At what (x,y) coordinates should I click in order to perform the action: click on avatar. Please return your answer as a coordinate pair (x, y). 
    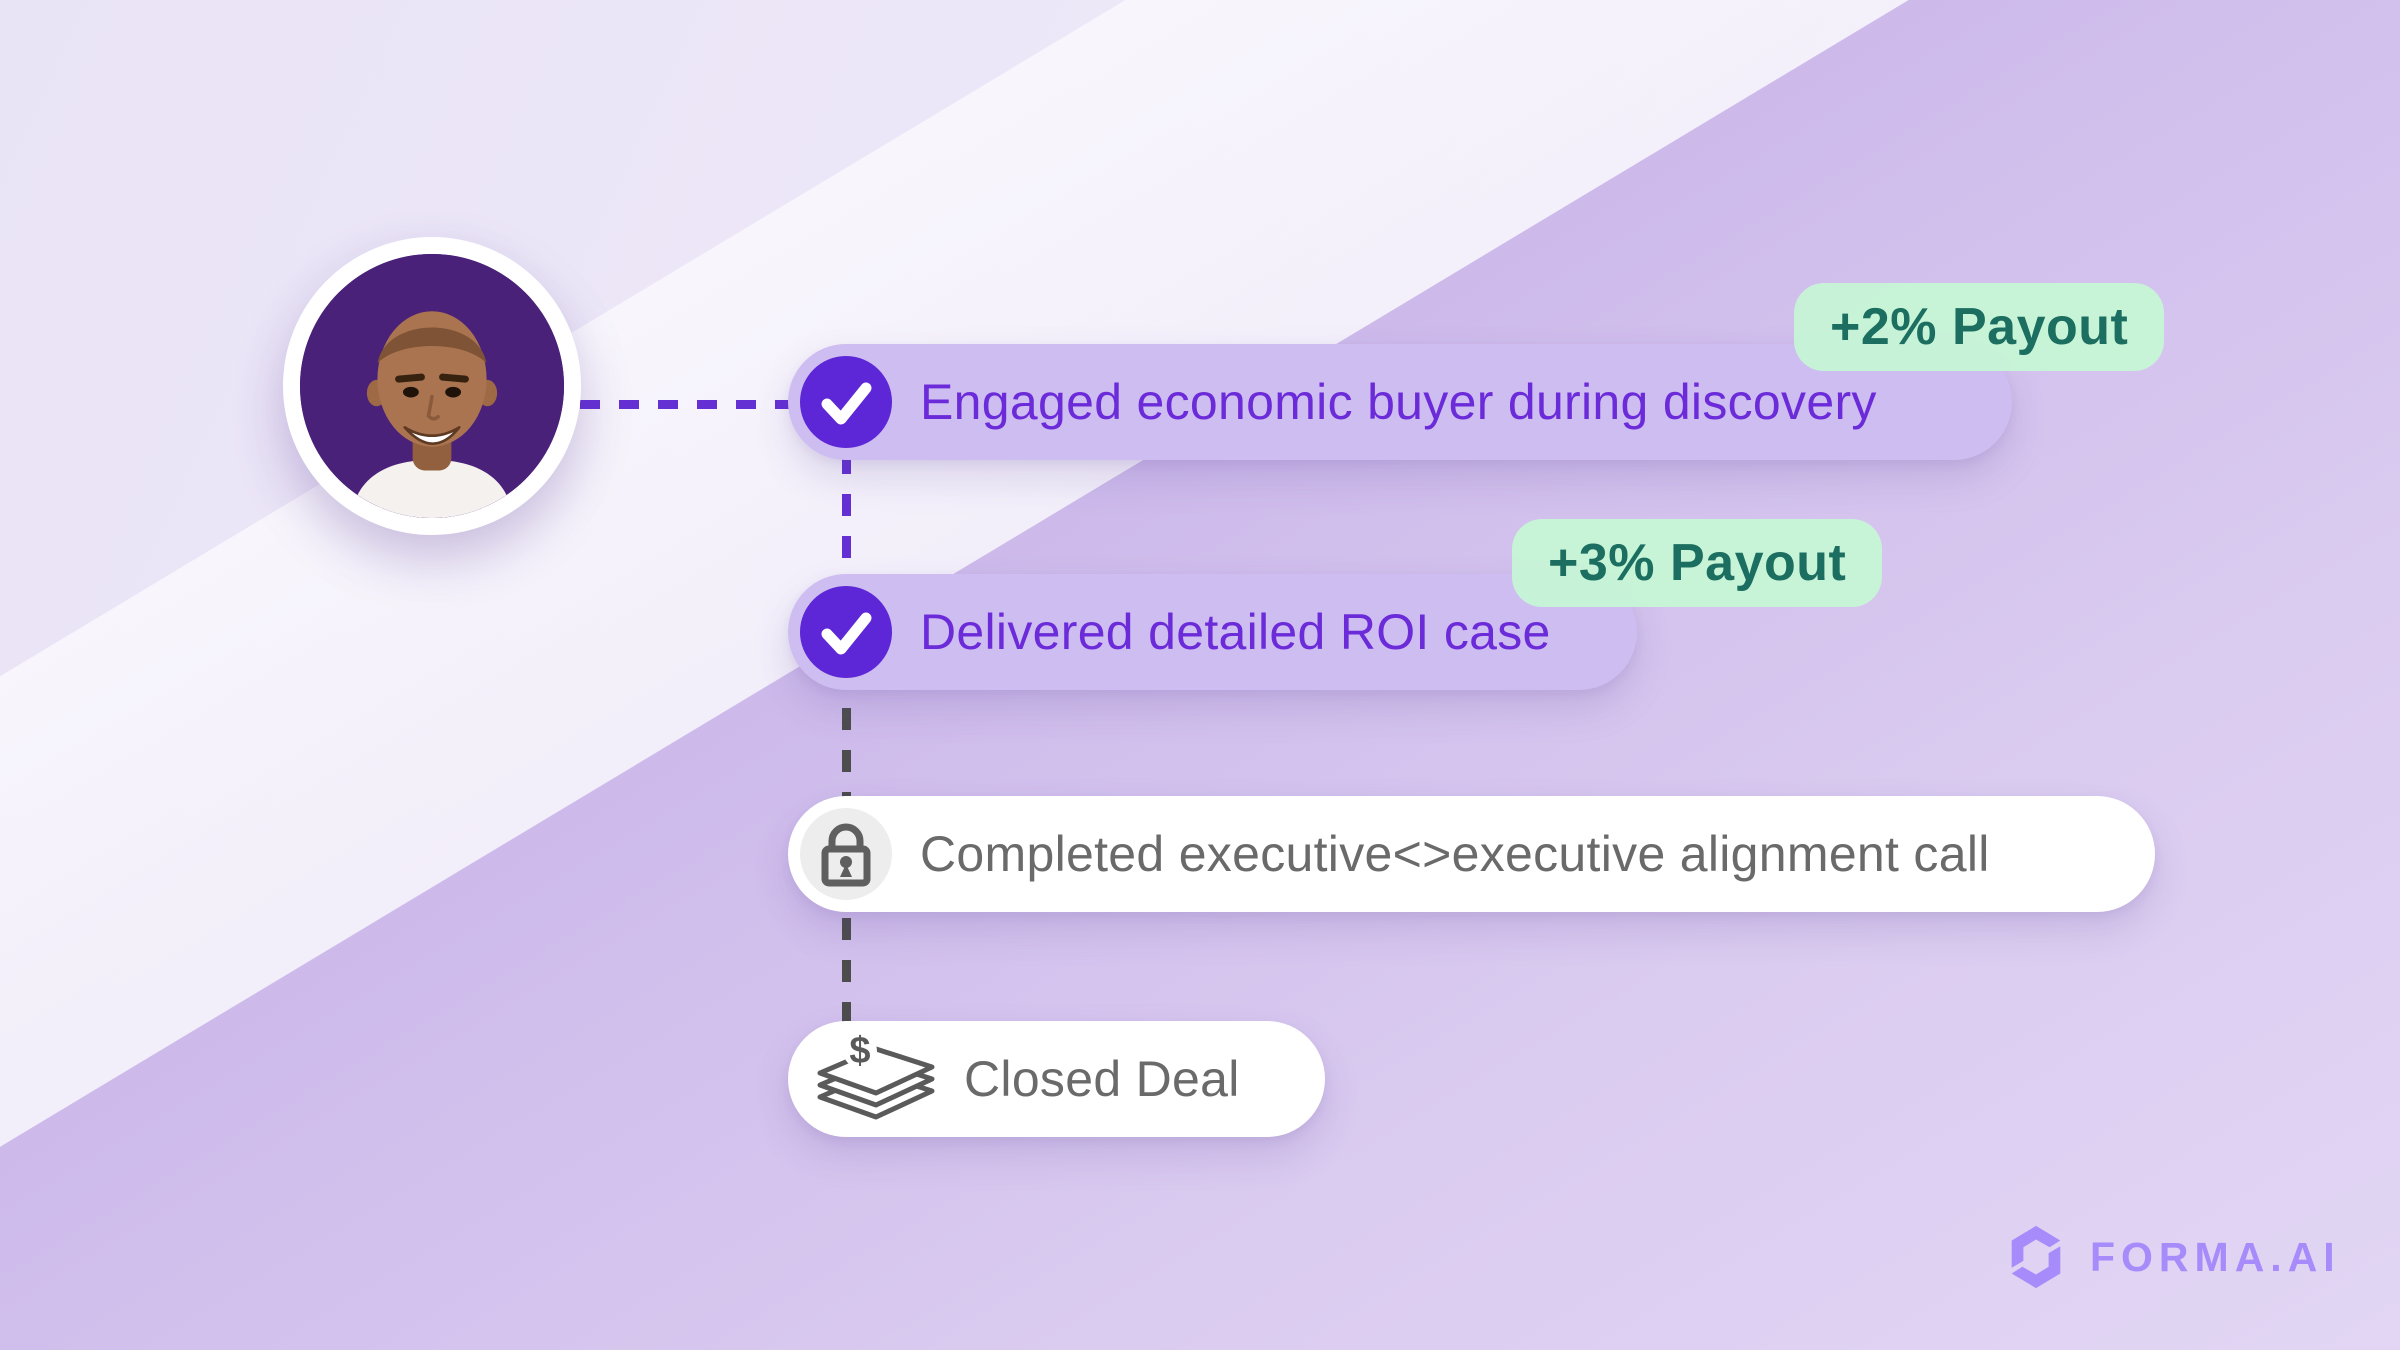
    Looking at the image, I should click on (432, 386).